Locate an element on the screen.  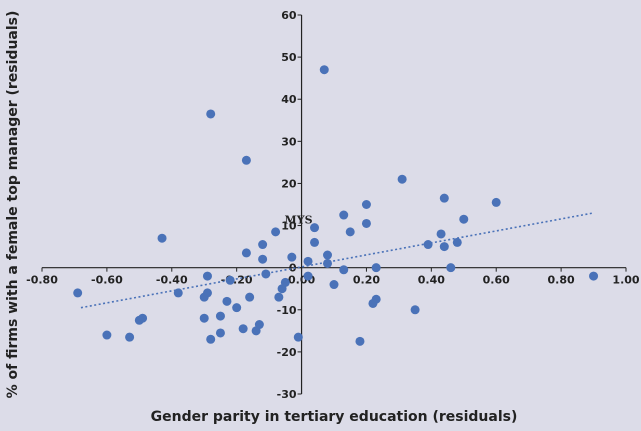
y-tick-label: -30 is located at coordinates (287, 394).